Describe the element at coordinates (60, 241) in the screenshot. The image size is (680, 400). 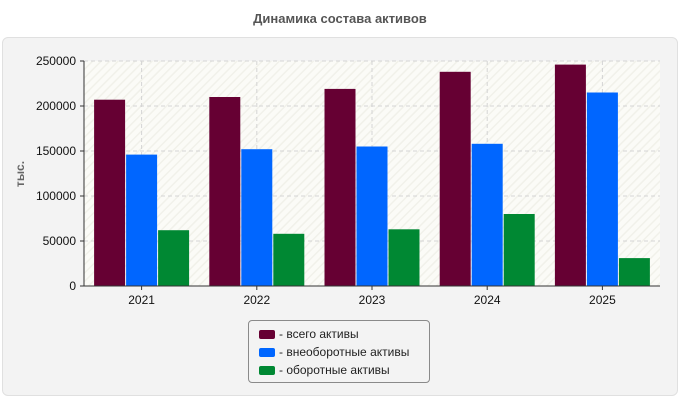
I see `y-tick-label: 50000` at that location.